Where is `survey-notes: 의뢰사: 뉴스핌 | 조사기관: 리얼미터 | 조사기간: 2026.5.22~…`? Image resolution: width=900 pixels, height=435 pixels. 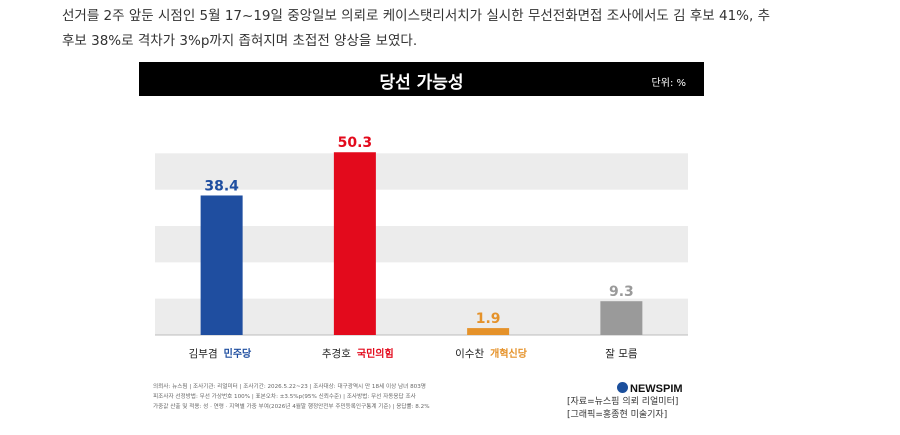 survey-notes: 의뢰사: 뉴스핌 | 조사기관: 리얼미터 | 조사기간: 2026.5.22~… is located at coordinates (353, 397).